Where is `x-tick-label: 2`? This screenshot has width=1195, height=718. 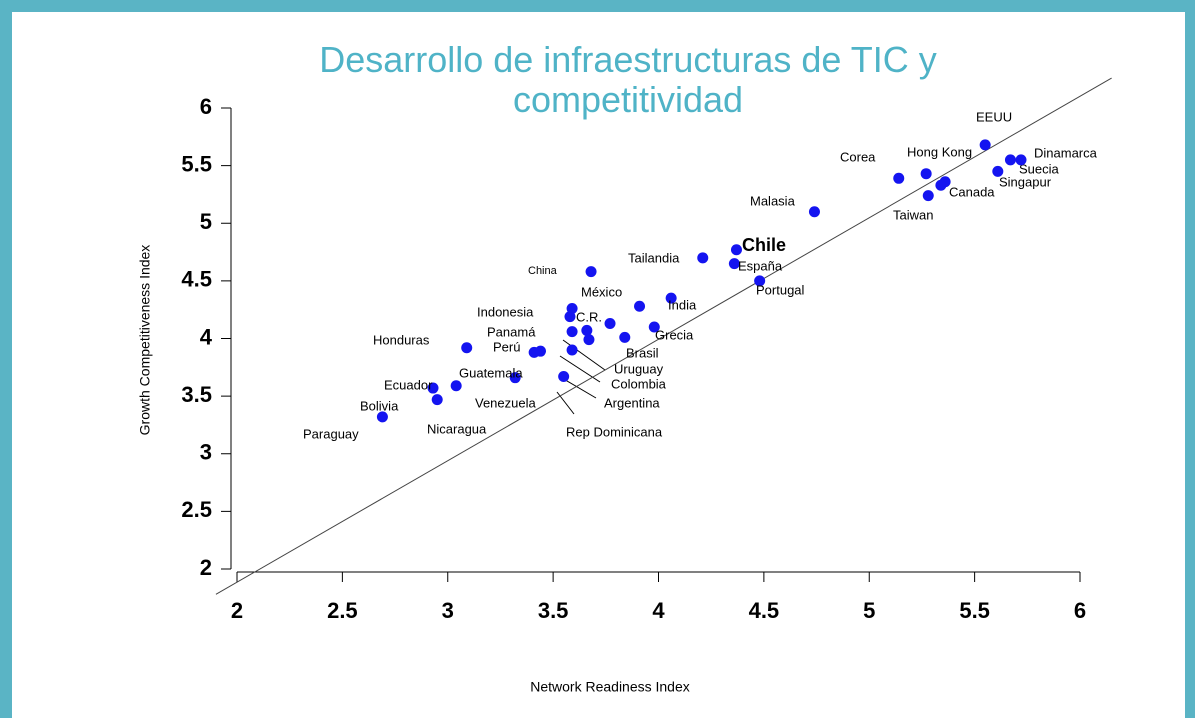 x-tick-label: 2 is located at coordinates (237, 610).